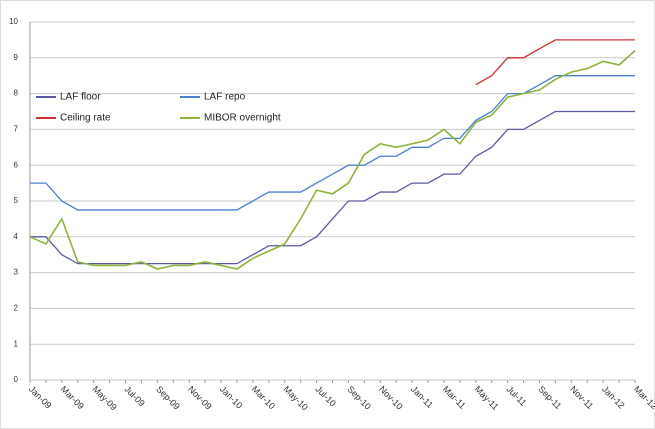 Image resolution: width=655 pixels, height=429 pixels. I want to click on x-tick-label: Mar-09, so click(72, 397).